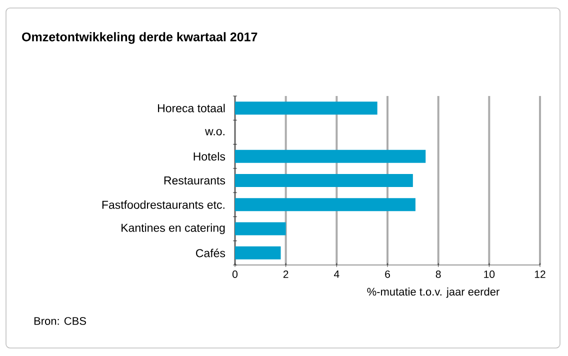  What do you see at coordinates (438, 274) in the screenshot?
I see `x-tick-label: 8` at bounding box center [438, 274].